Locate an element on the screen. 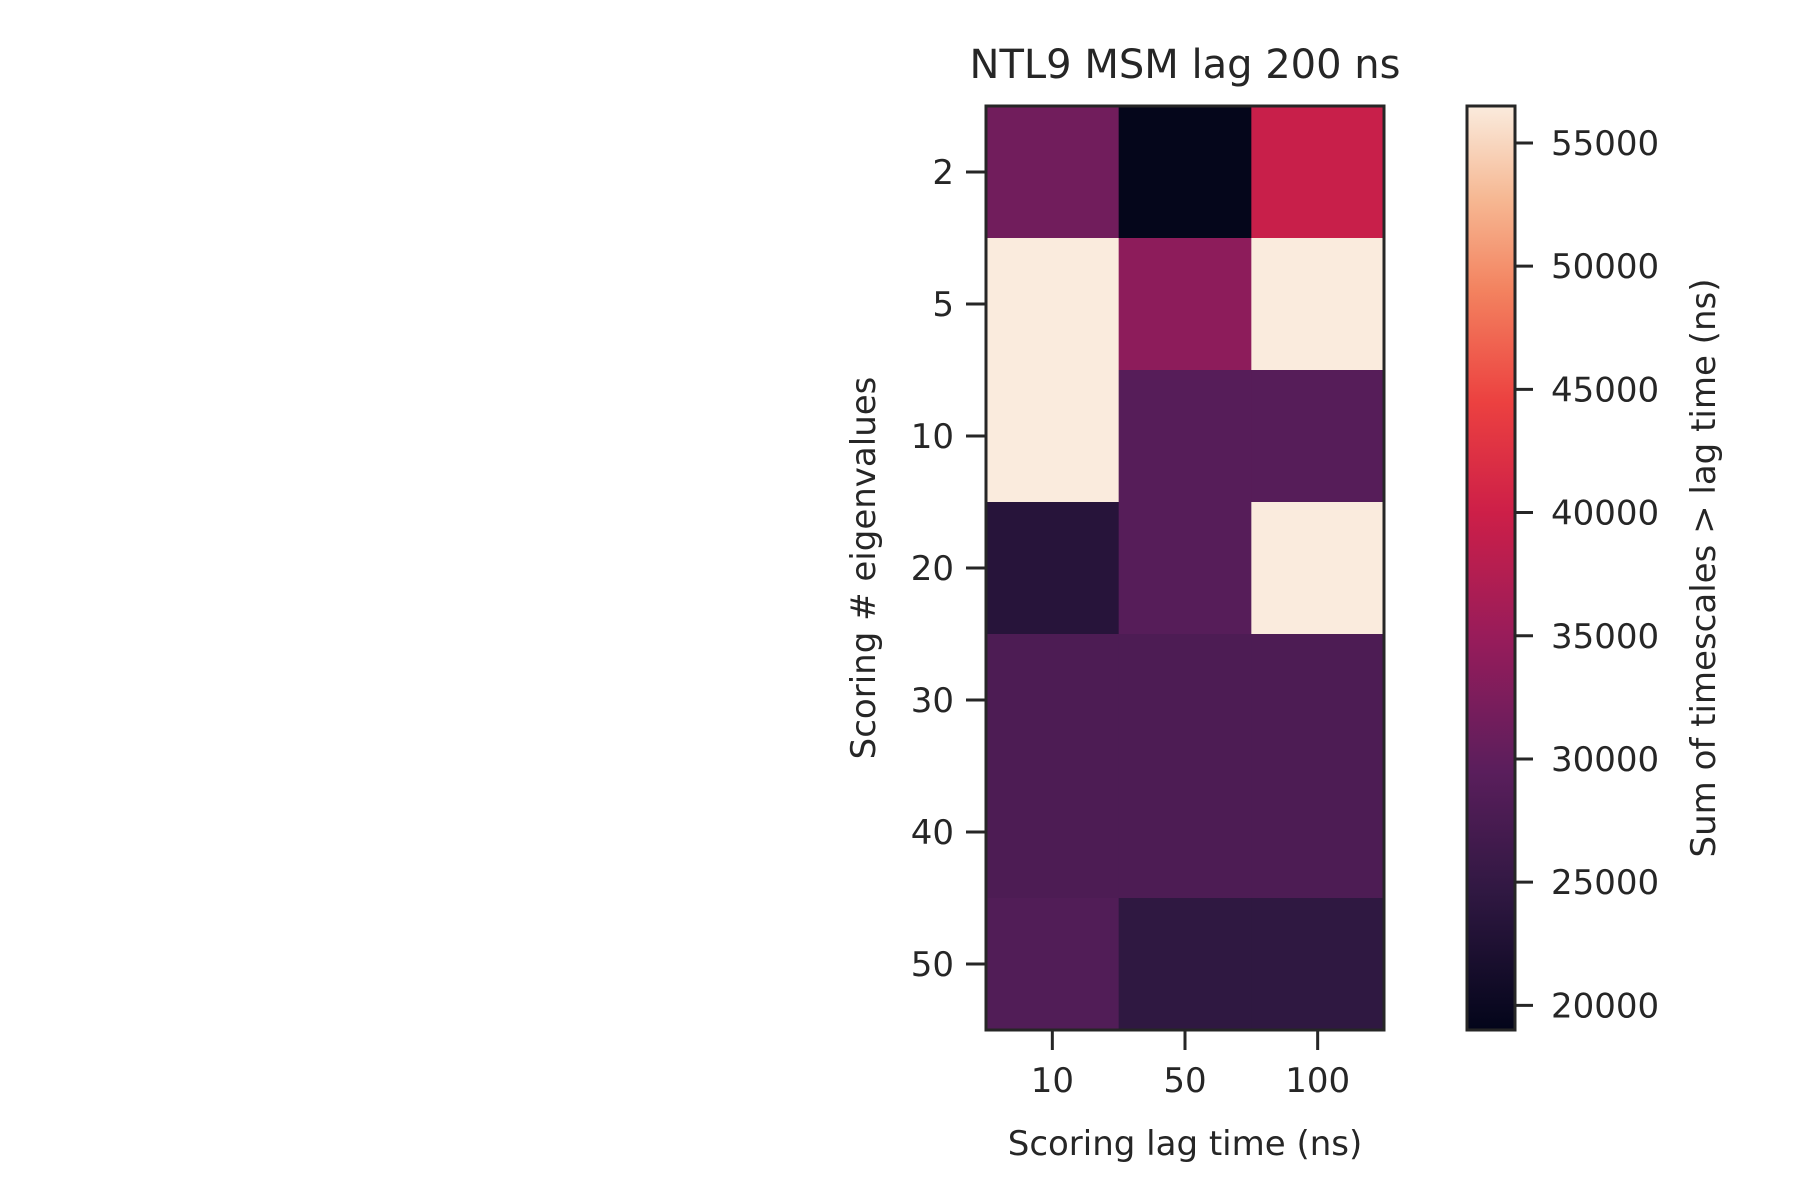 The height and width of the screenshot is (1200, 1800). x-tick-label: 10 is located at coordinates (1052, 1081).